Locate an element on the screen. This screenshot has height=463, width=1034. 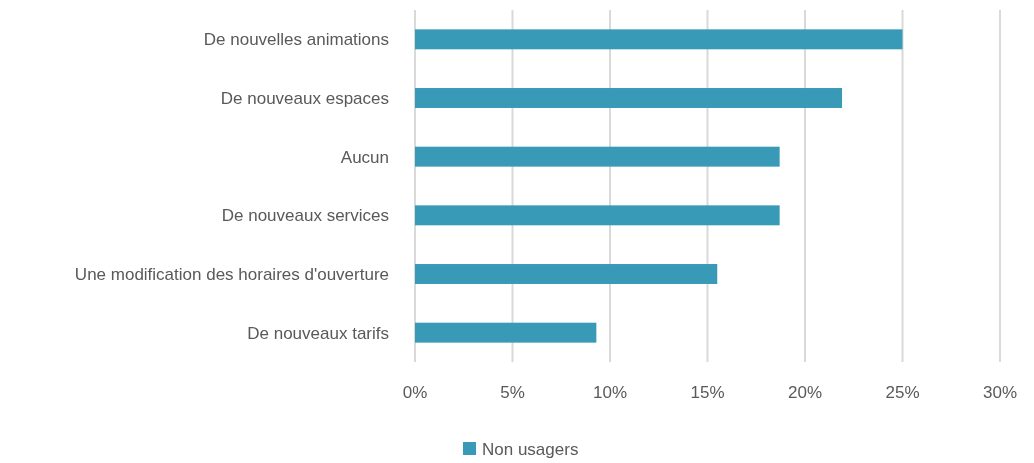
x-tick-label: 30% is located at coordinates (1000, 392).